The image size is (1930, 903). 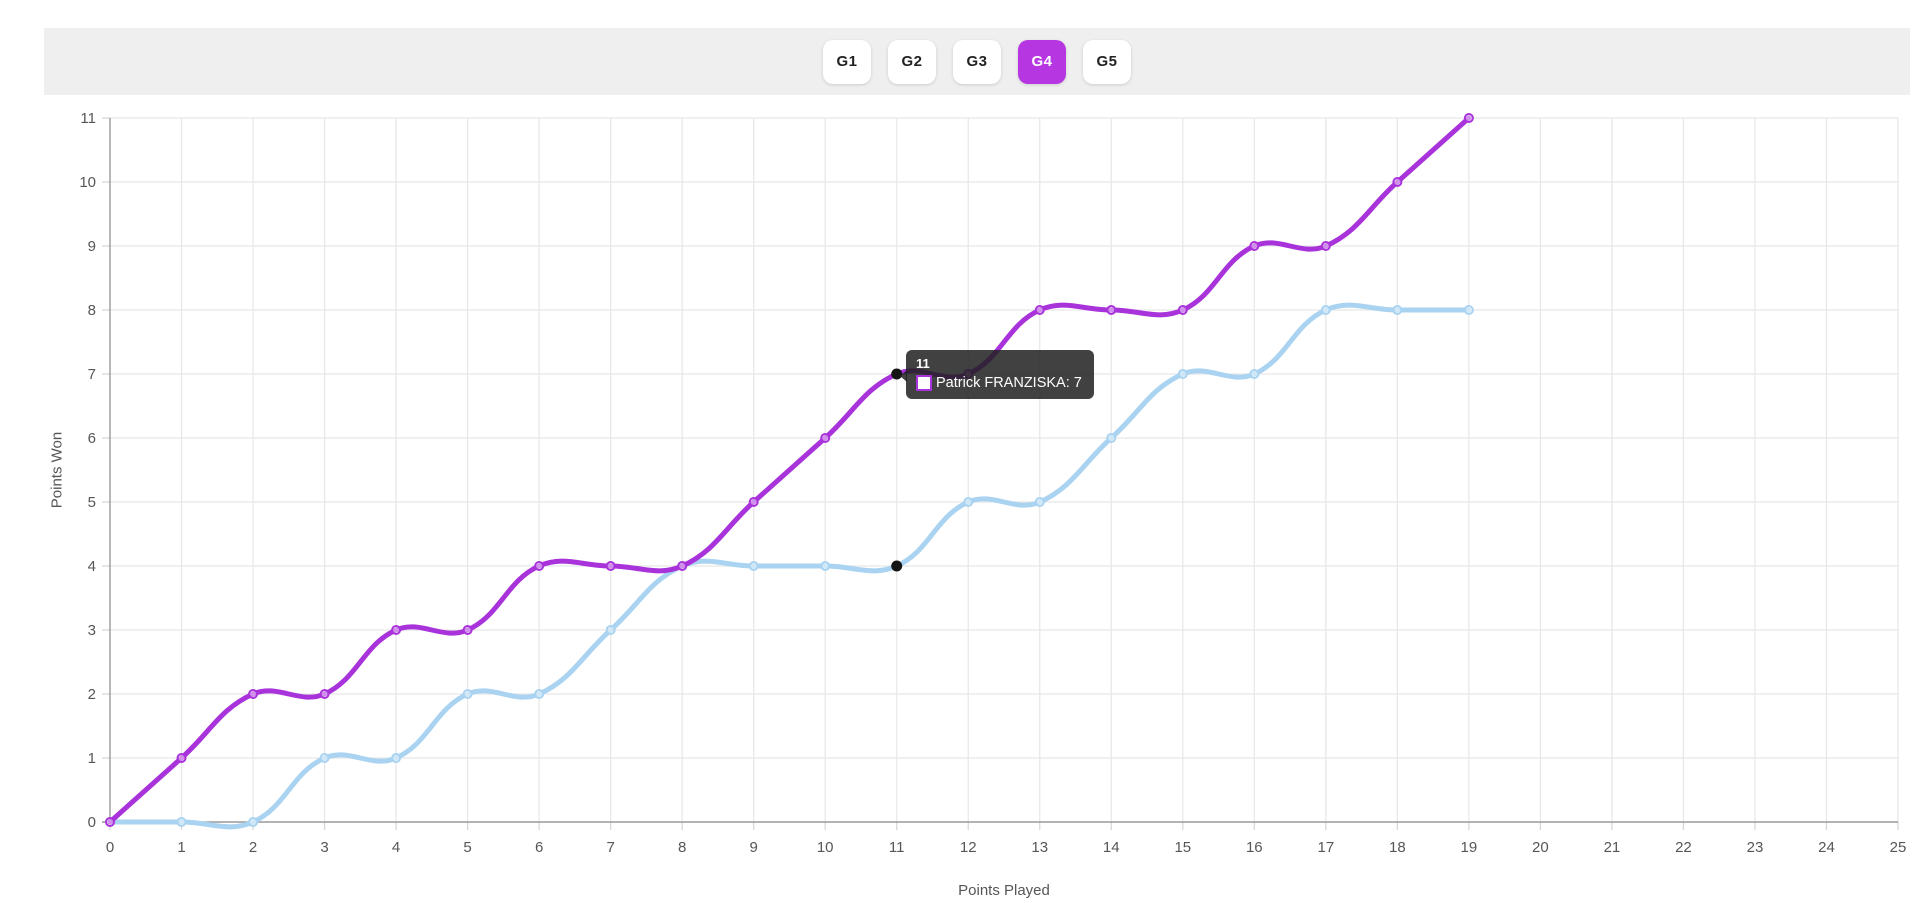 What do you see at coordinates (1469, 847) in the screenshot?
I see `svg-text: 19` at bounding box center [1469, 847].